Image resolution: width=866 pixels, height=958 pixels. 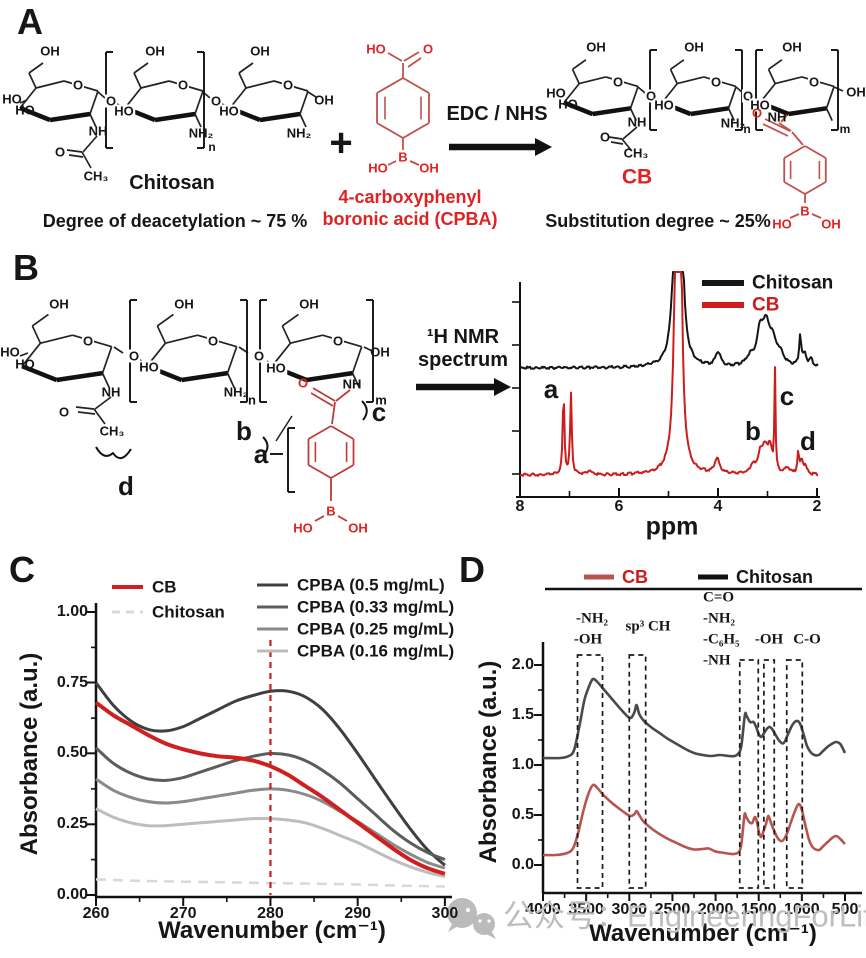 I want to click on panel-a-label-a-0: A, so click(x=30, y=21).